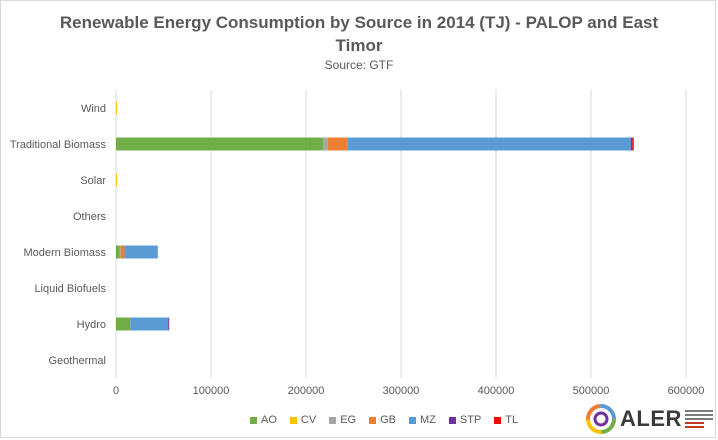 Image resolution: width=718 pixels, height=440 pixels. I want to click on aler-logo-text: ALER, so click(651, 418).